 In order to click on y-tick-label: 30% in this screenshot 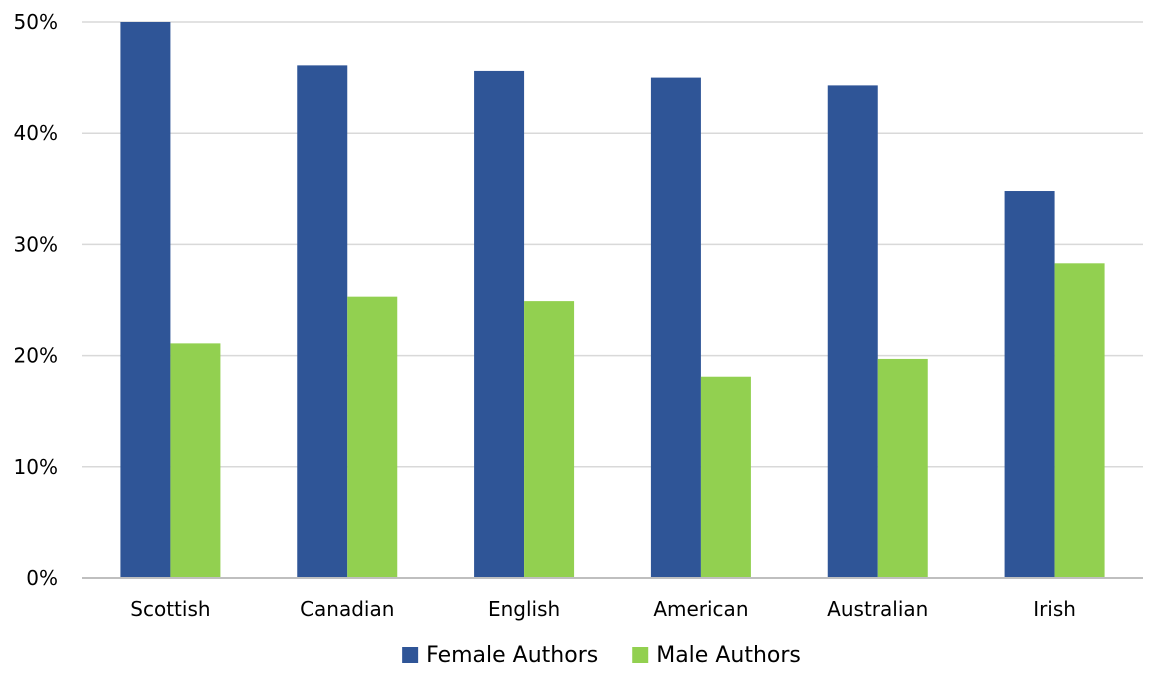, I will do `click(36, 244)`.